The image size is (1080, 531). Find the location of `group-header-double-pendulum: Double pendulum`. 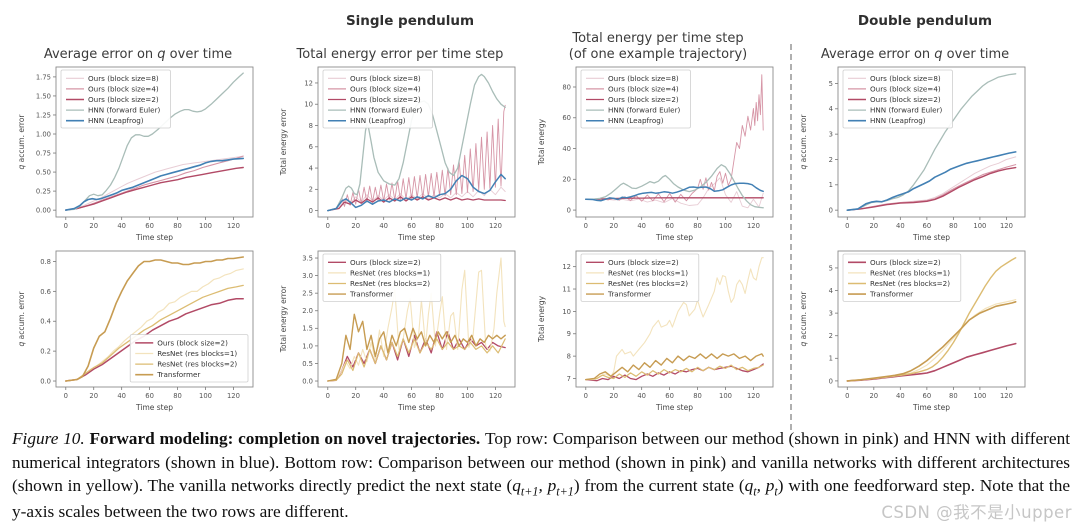

group-header-double-pendulum: Double pendulum is located at coordinates (925, 21).